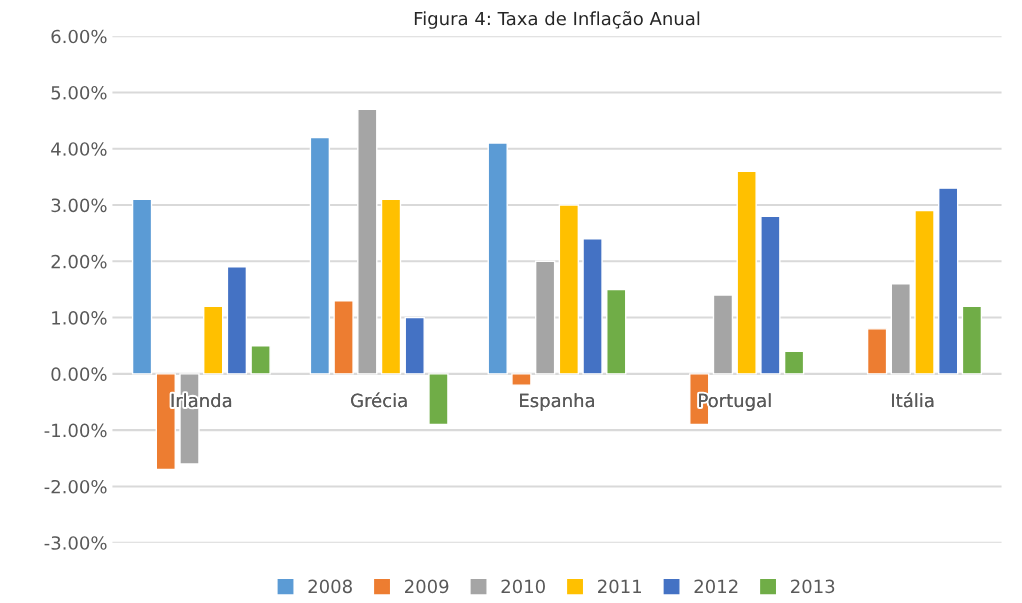  Describe the element at coordinates (557, 402) in the screenshot. I see `x-tick-label: Espanha` at that location.